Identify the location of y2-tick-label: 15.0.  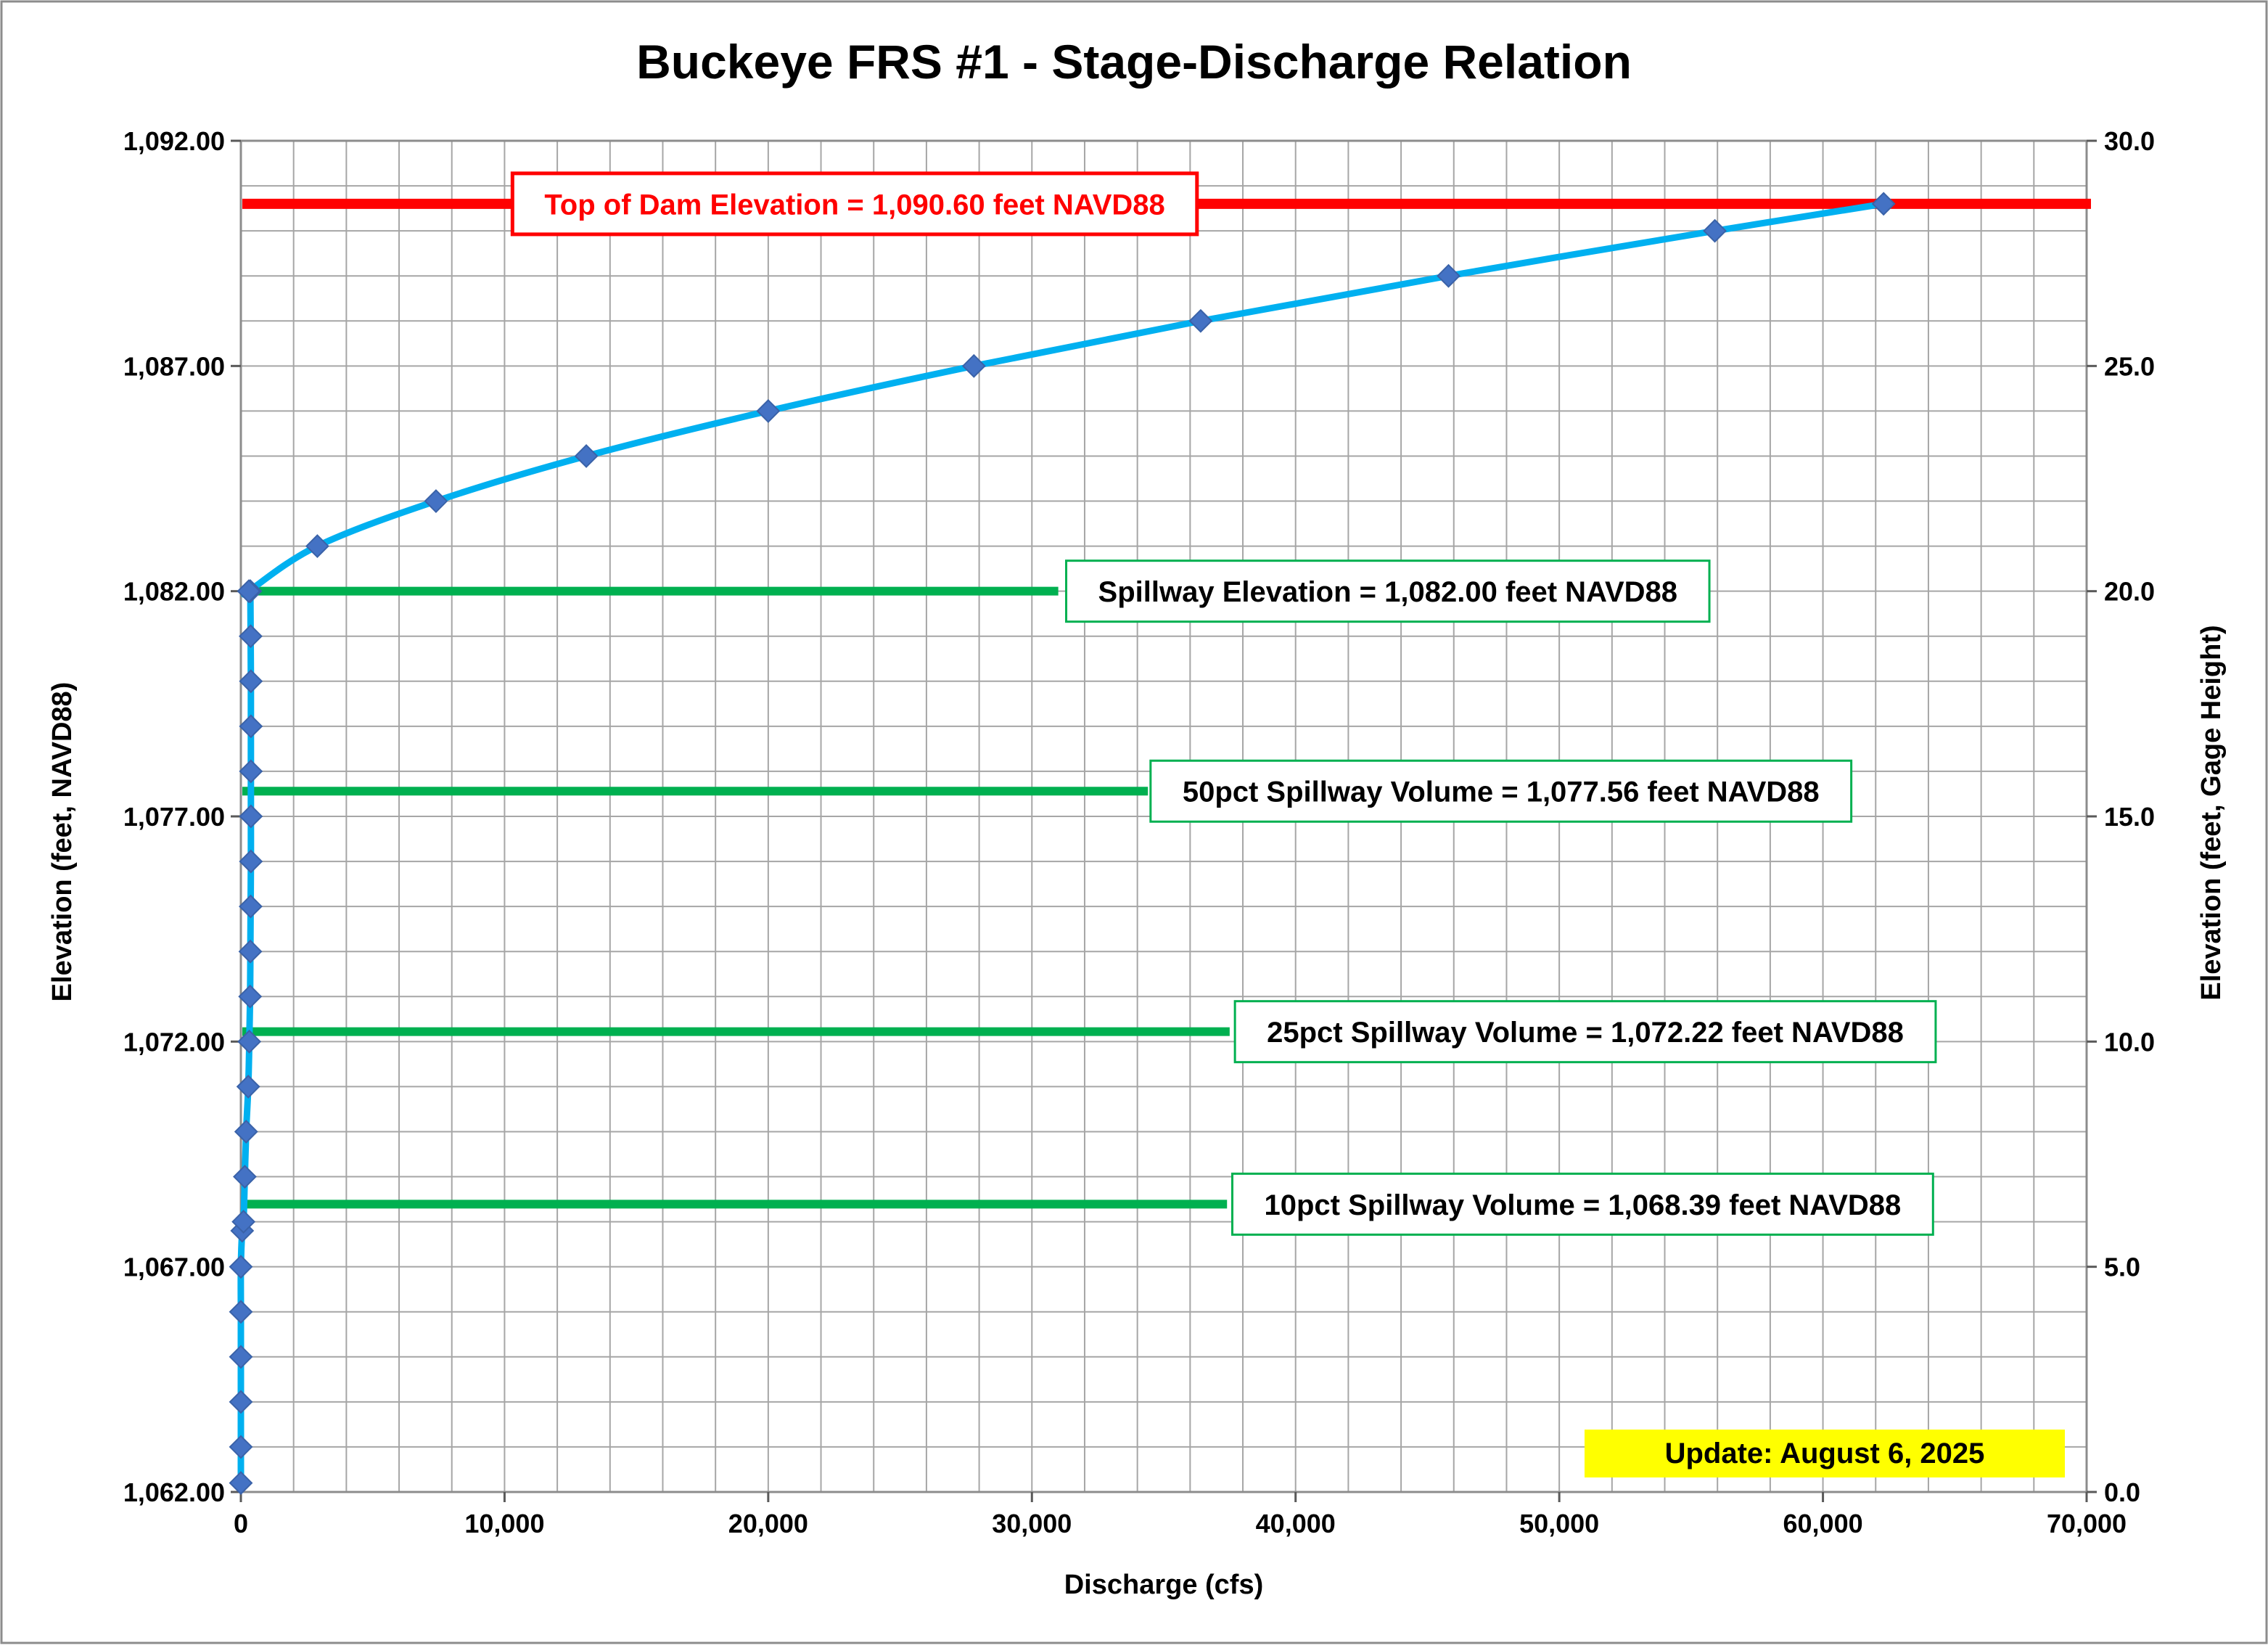
(2130, 817).